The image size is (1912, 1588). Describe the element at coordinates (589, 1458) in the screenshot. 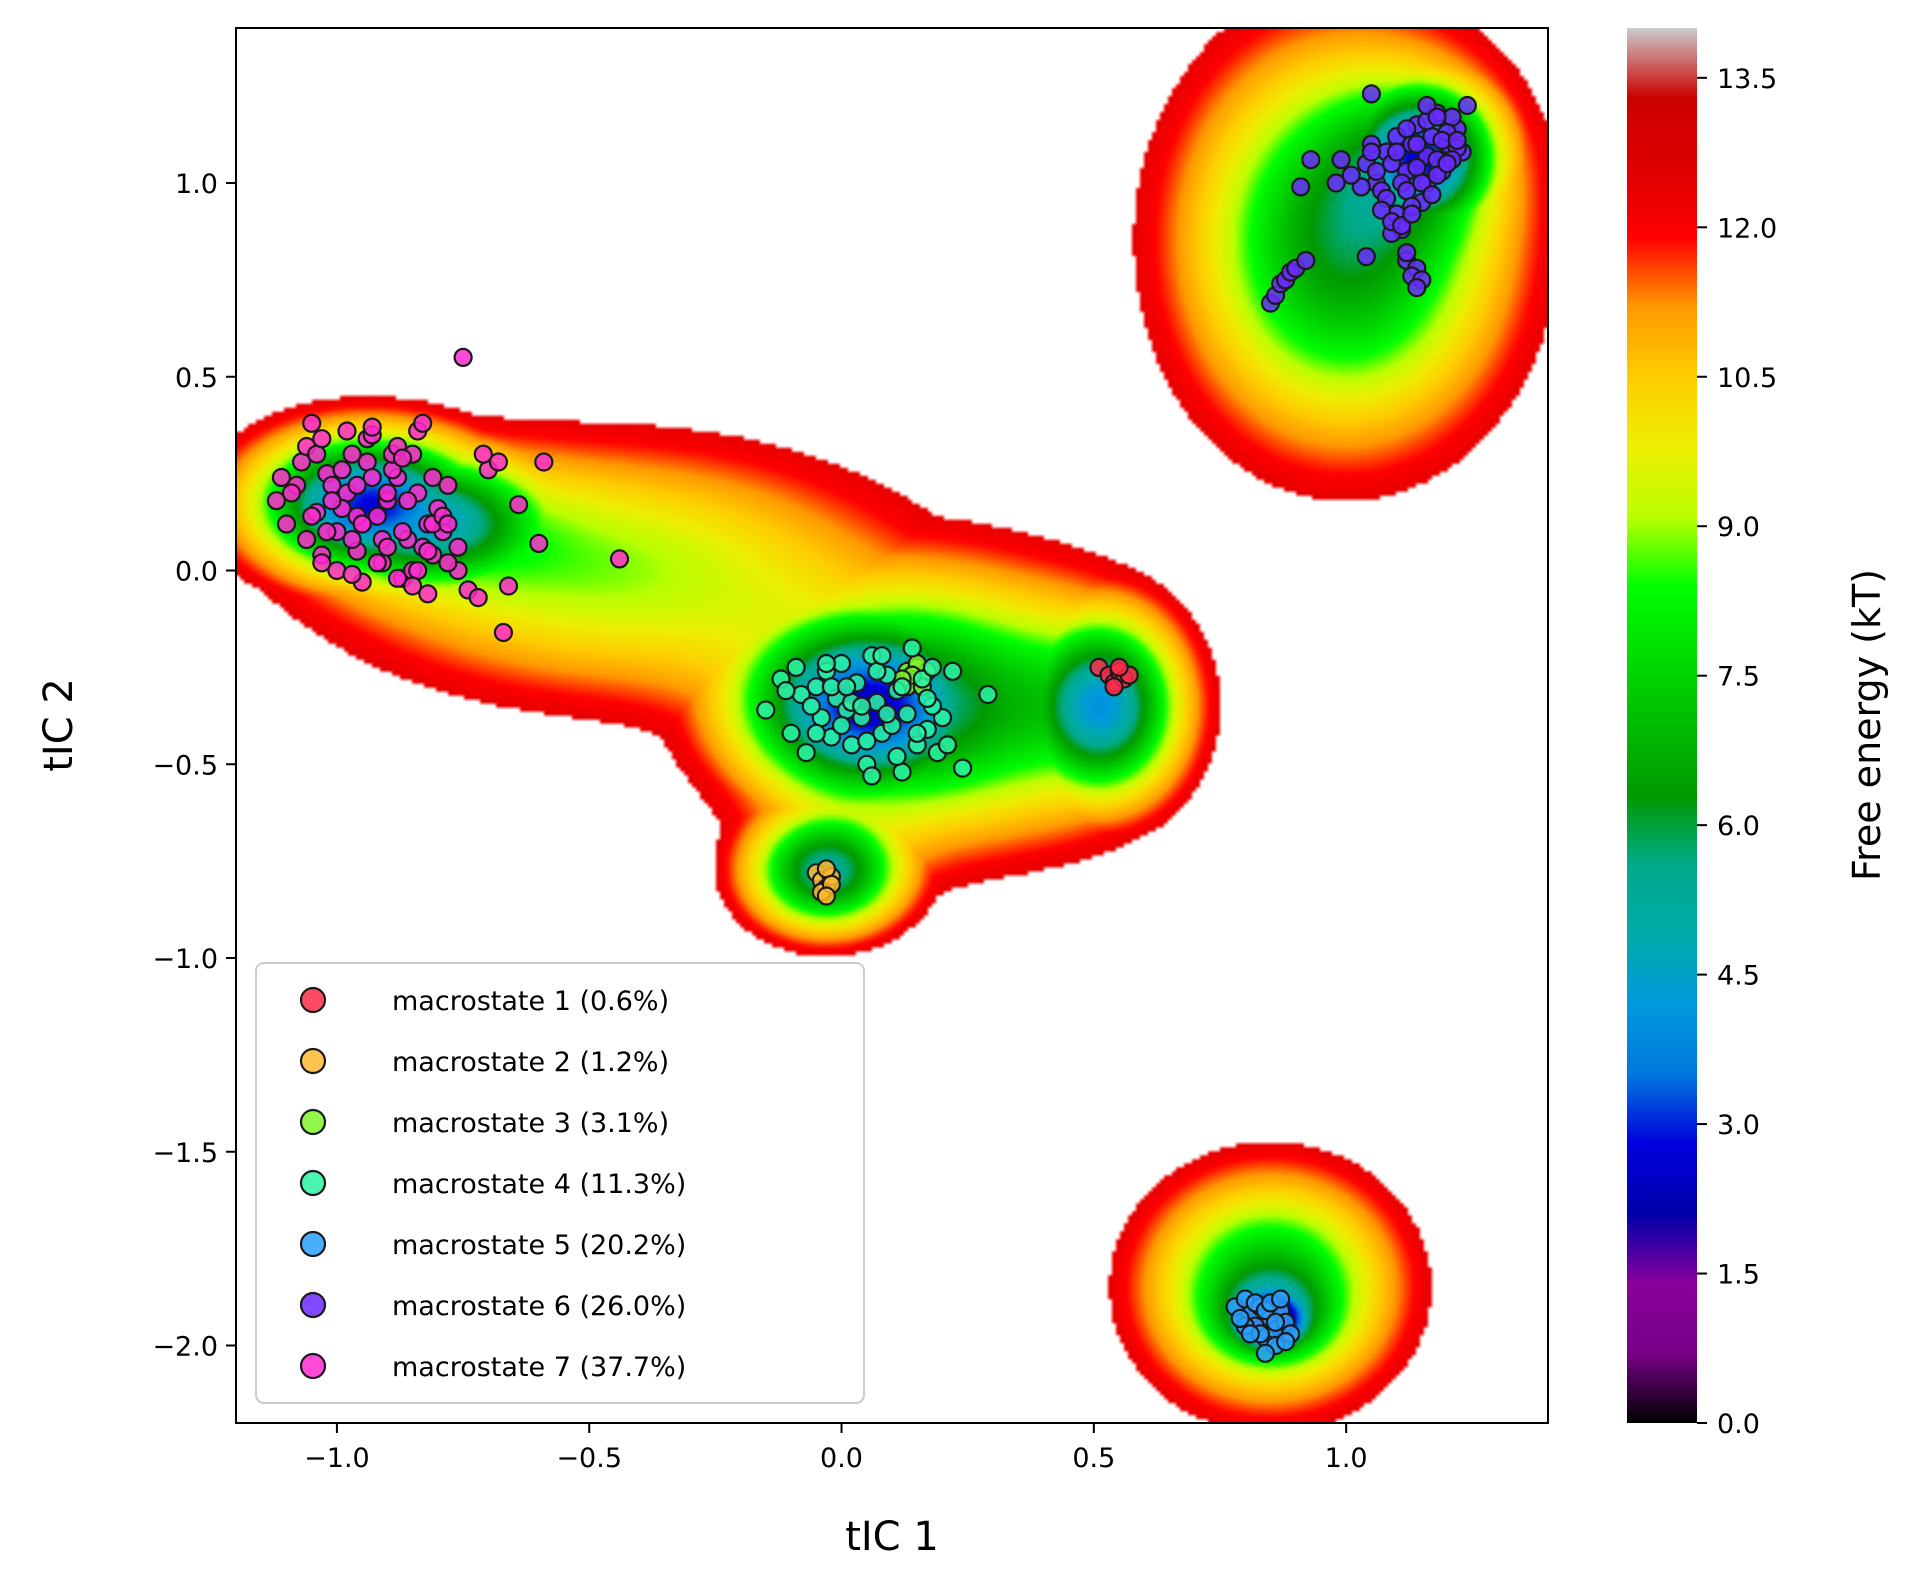

I see `x-tick-label: −0.5` at that location.